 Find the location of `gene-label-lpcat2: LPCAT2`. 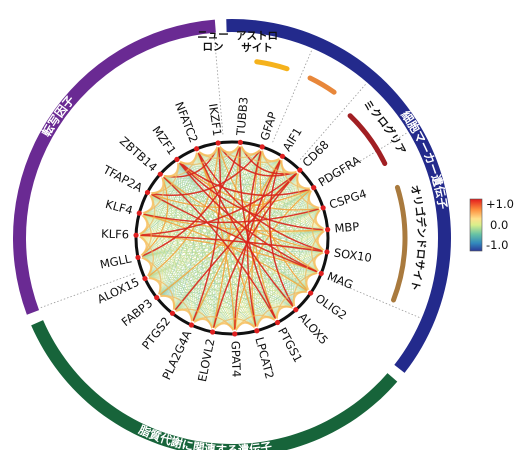

gene-label-lpcat2: LPCAT2 is located at coordinates (264, 358).